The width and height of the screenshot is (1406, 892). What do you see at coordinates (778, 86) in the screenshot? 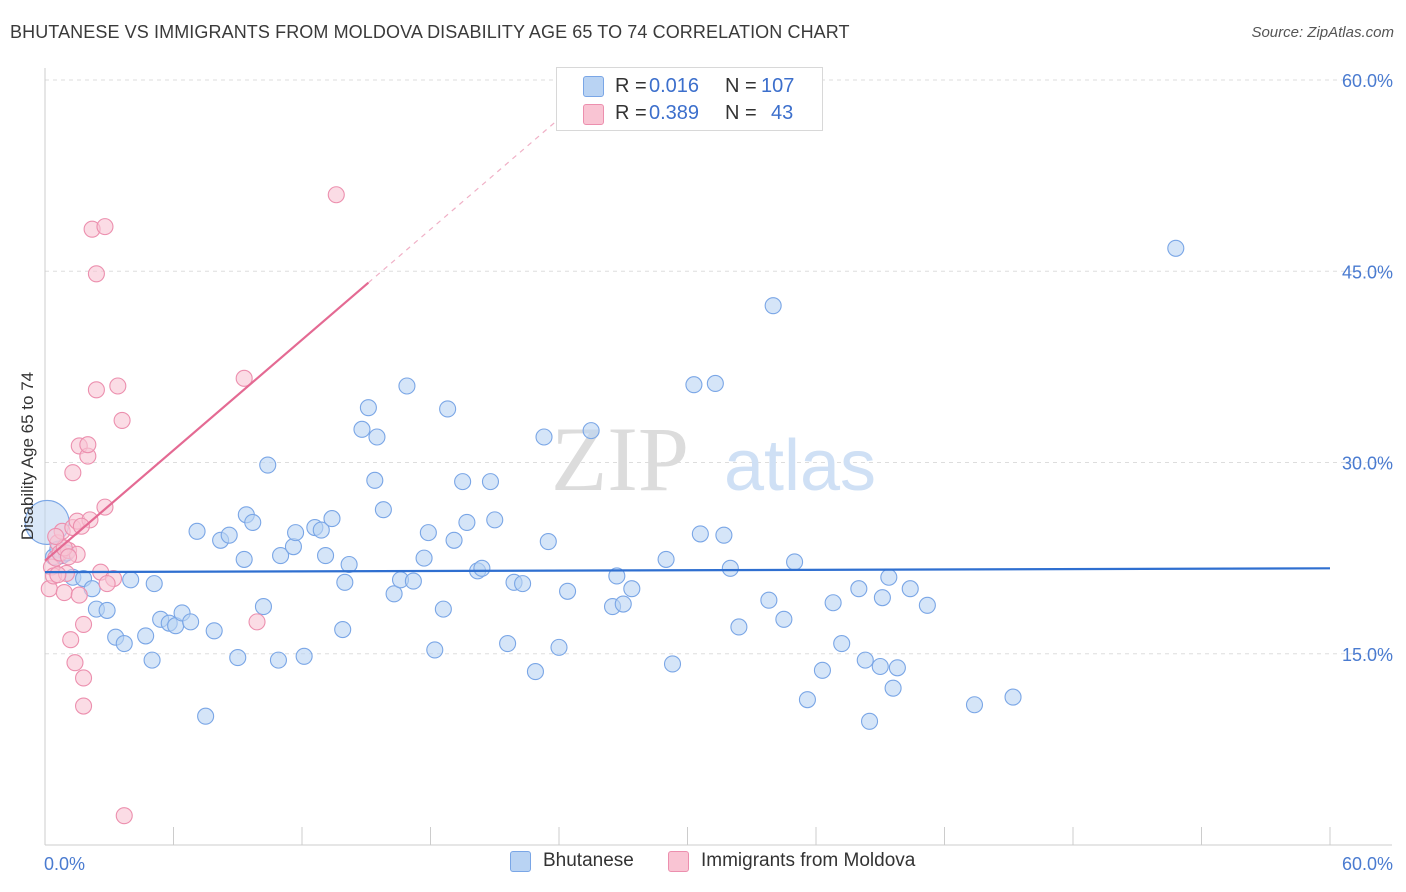
I see `legend-n-value: 107` at bounding box center [778, 86].